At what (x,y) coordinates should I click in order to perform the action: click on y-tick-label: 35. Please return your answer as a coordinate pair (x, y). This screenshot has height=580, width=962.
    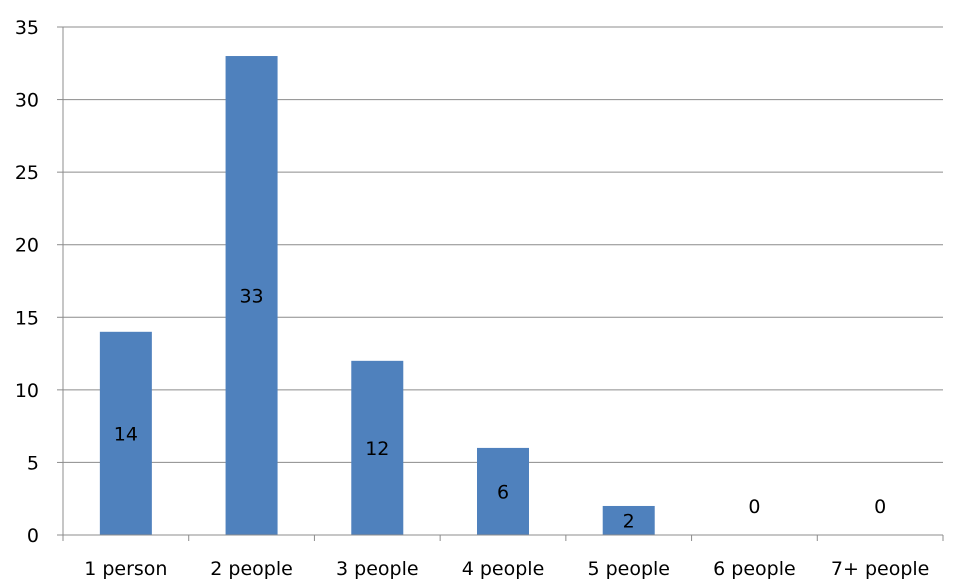
    Looking at the image, I should click on (27, 28).